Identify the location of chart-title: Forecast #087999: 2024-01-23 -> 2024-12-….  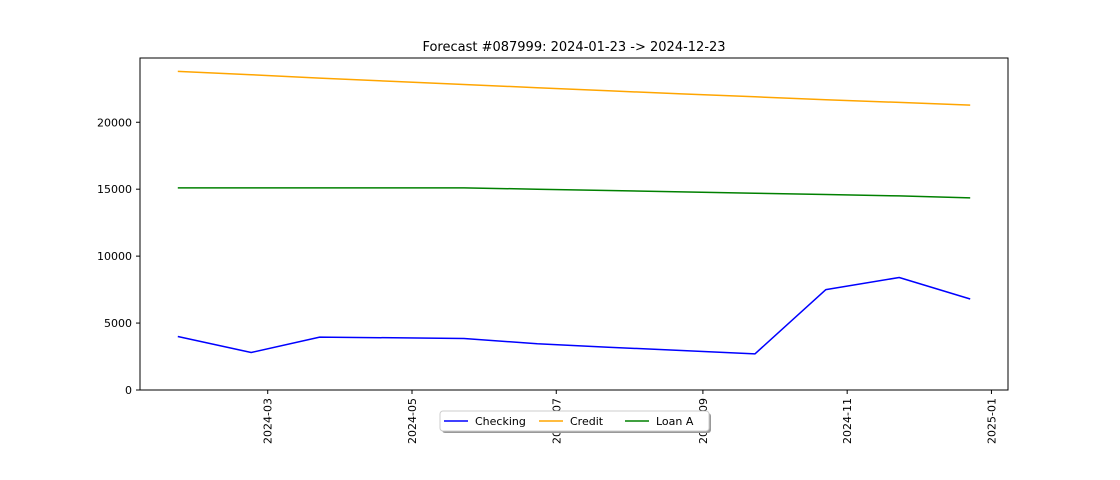
(573, 47).